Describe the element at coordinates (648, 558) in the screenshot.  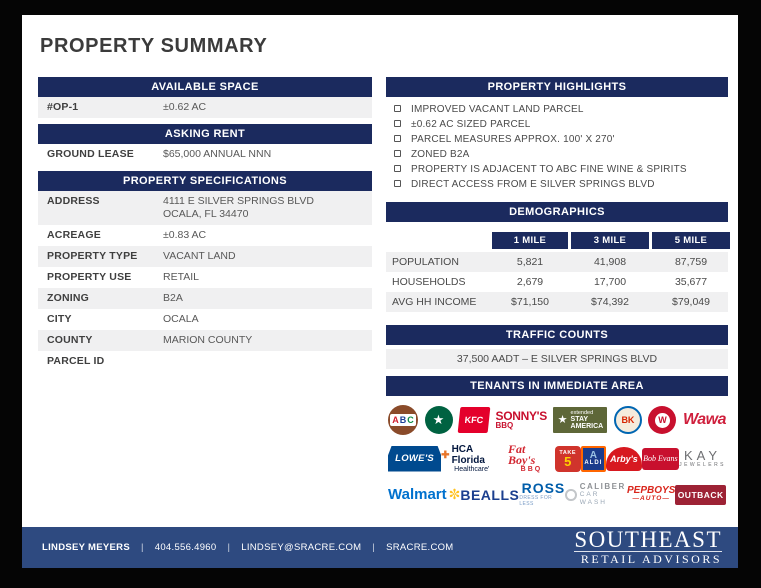
I see `brand-line-2: RETAIL ADVISORS` at that location.